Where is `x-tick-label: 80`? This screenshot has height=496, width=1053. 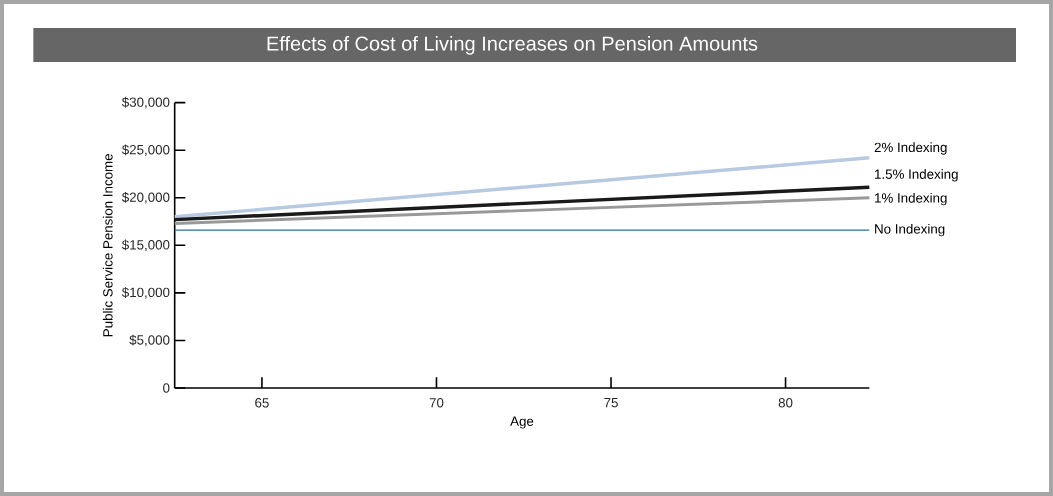 x-tick-label: 80 is located at coordinates (785, 403).